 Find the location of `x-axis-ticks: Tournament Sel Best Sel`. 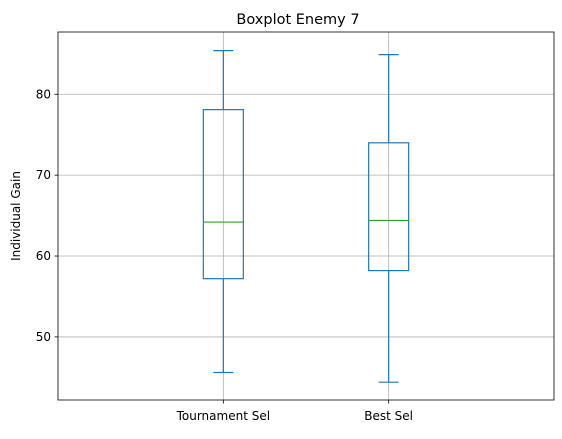

x-axis-ticks: Tournament Sel Best Sel is located at coordinates (294, 411).